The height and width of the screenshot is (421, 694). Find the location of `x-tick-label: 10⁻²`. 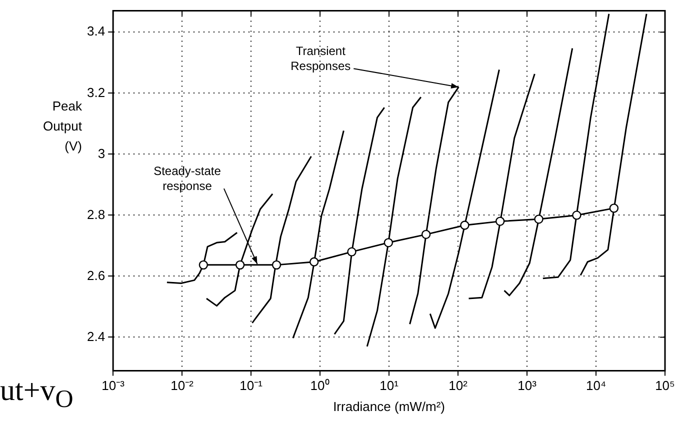

x-tick-label: 10⁻² is located at coordinates (182, 386).